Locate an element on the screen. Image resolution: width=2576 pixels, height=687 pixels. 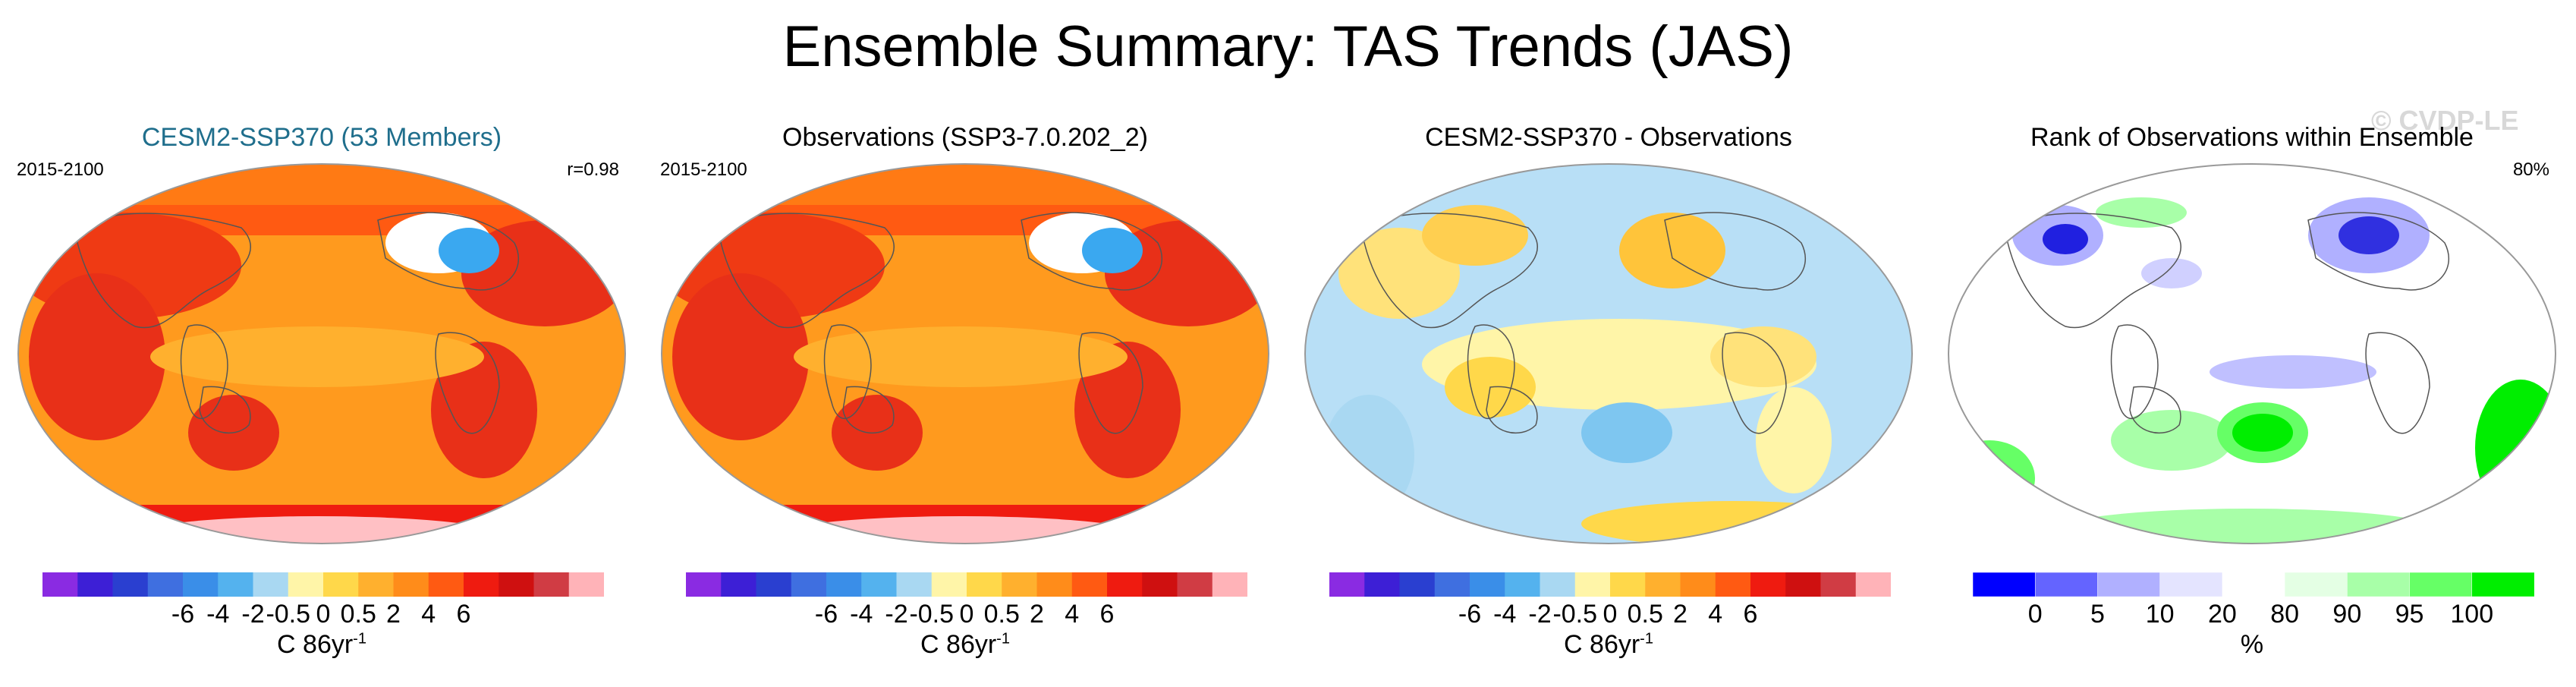
colorbar-tick-label: 80 is located at coordinates (2285, 614).